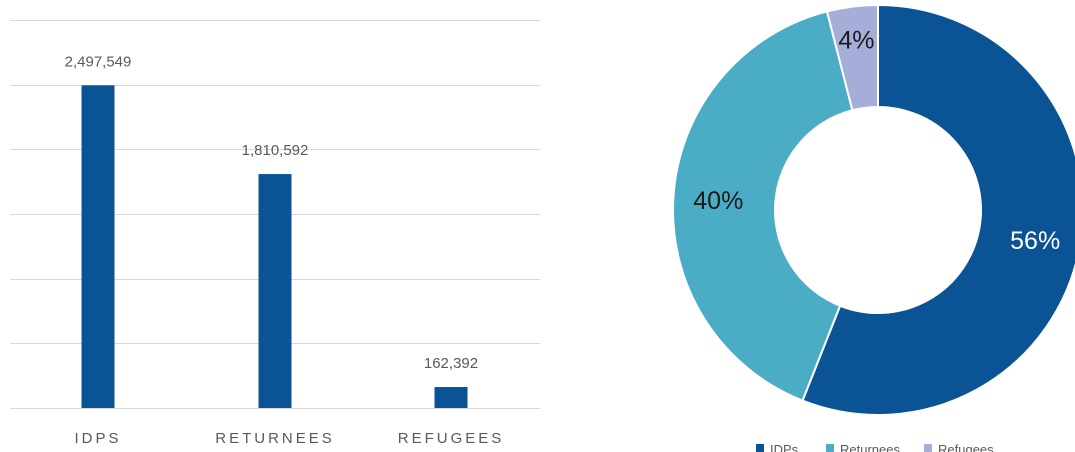  Describe the element at coordinates (1035, 241) in the screenshot. I see `donut-data-label-idps: 56%` at that location.